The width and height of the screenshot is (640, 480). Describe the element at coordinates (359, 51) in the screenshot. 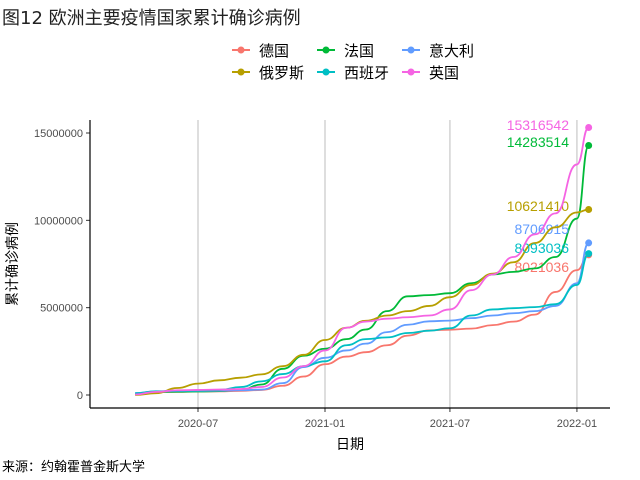

I see `legend-label: 法国` at that location.